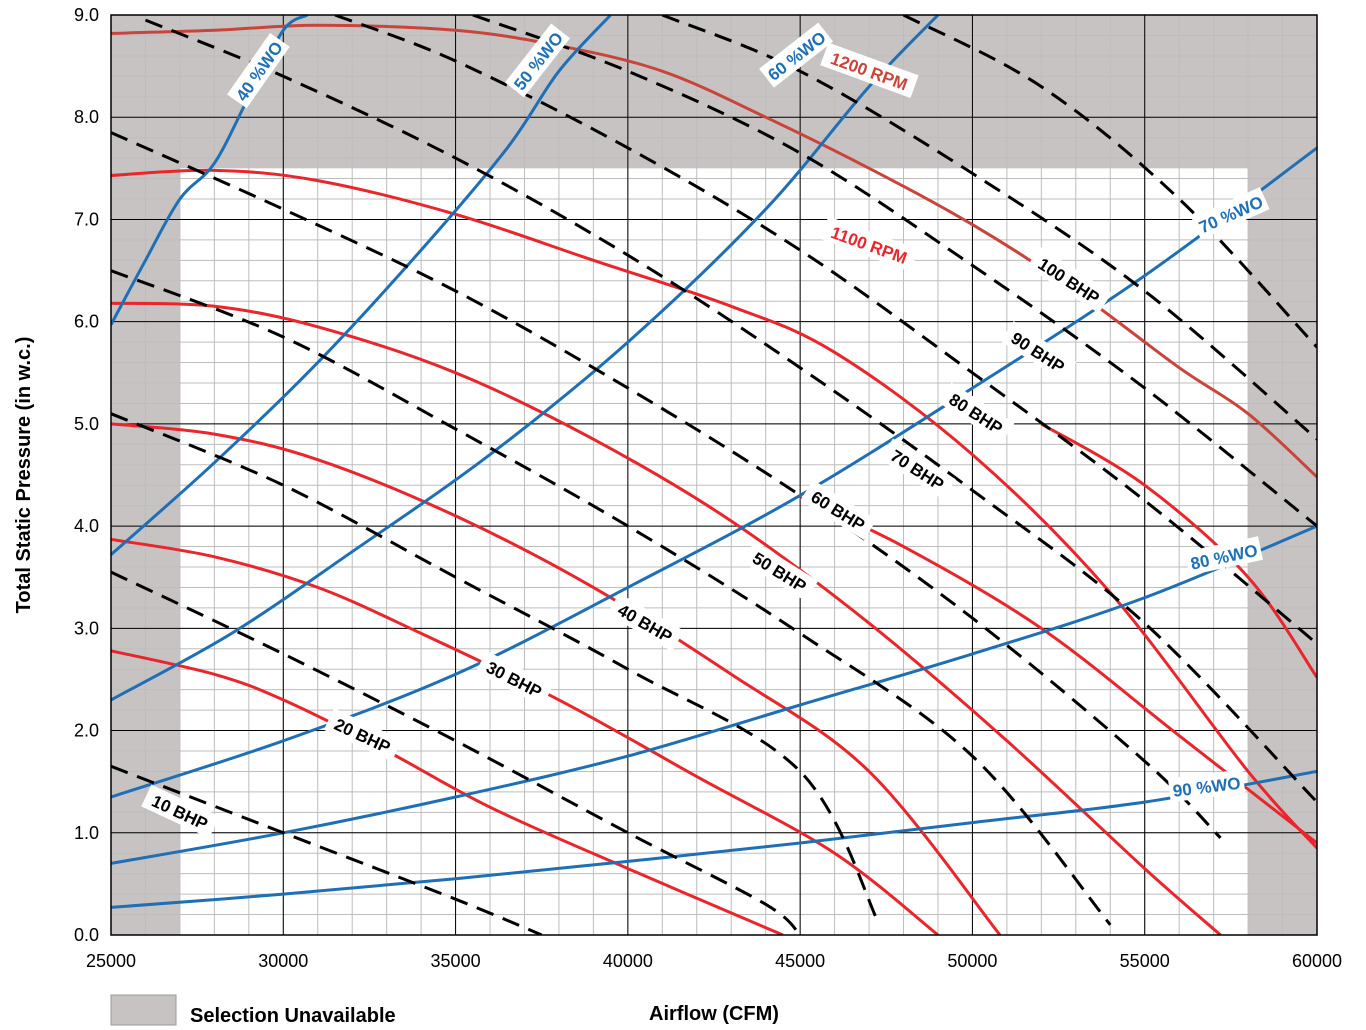 This screenshot has width=1366, height=1030. What do you see at coordinates (86, 475) in the screenshot?
I see `y-tick-labels: 0.0 1.0 2.0 3.0 4.0 5.0 6.0 7.0 8.0 9.0` at bounding box center [86, 475].